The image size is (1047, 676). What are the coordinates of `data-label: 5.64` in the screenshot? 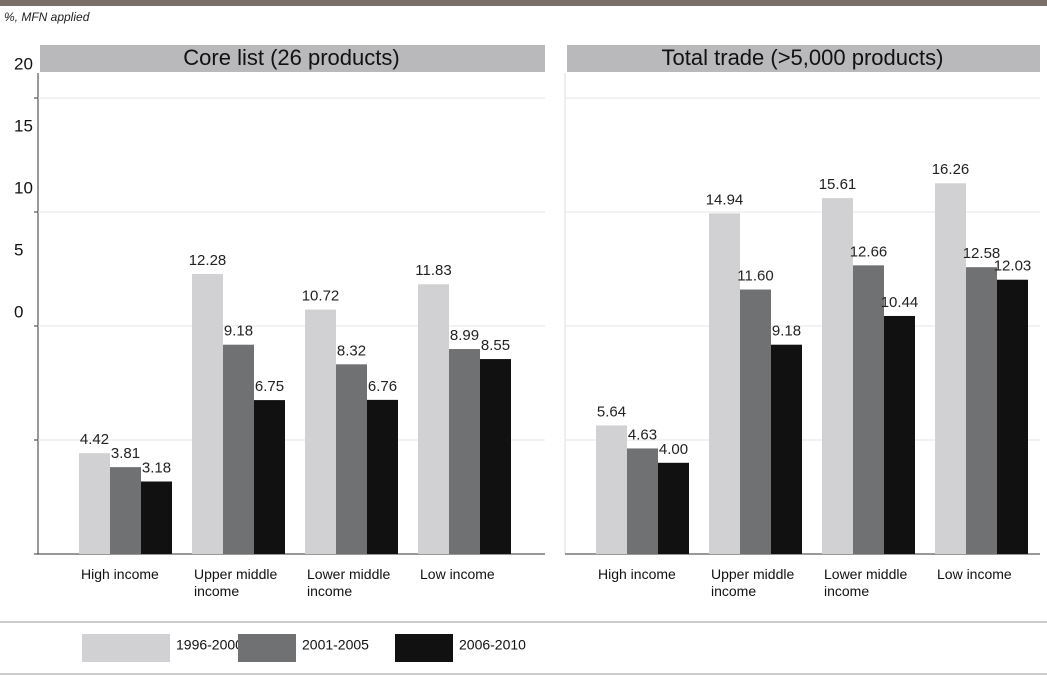 It's located at (611, 411).